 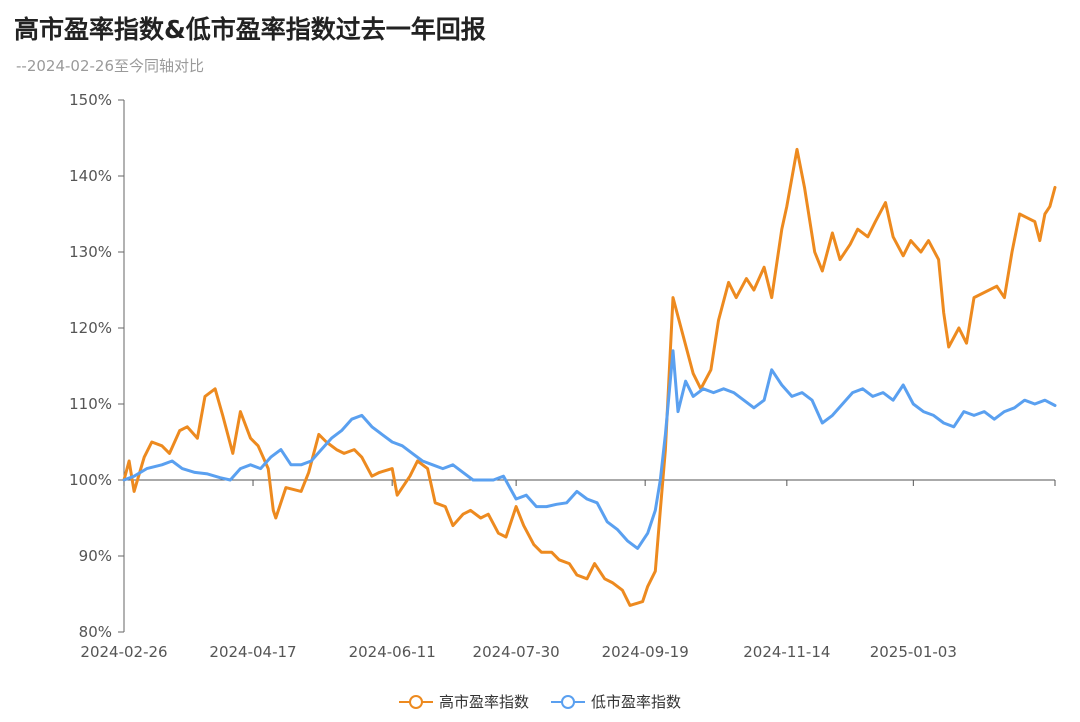 What do you see at coordinates (123, 652) in the screenshot?
I see `x-tick-label: 2024-02-26` at bounding box center [123, 652].